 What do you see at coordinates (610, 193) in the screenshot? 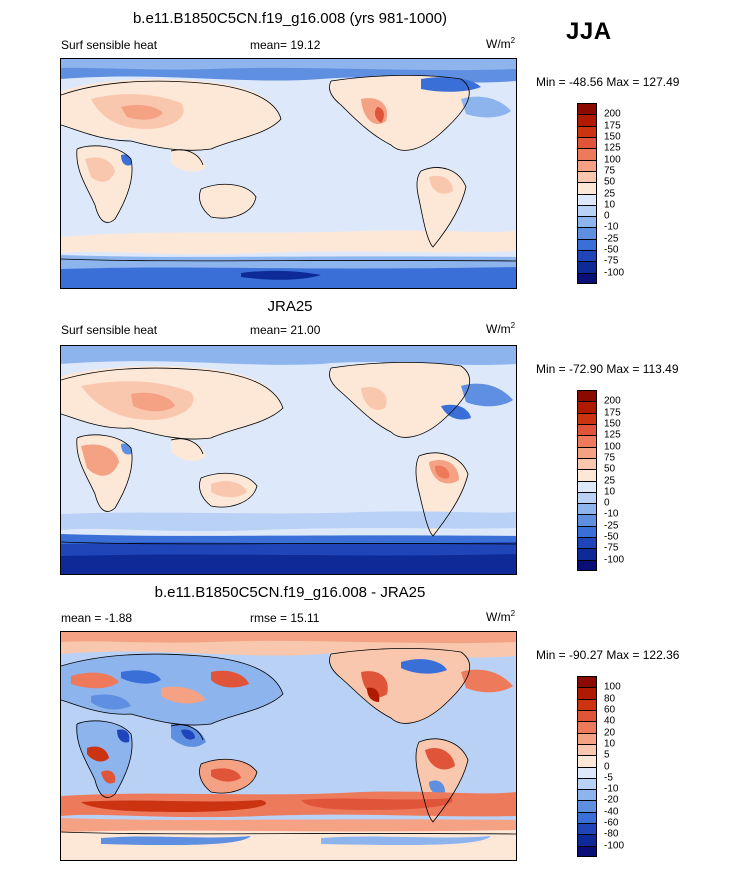
I see `panel-1-colorbar-tick: 25` at bounding box center [610, 193].